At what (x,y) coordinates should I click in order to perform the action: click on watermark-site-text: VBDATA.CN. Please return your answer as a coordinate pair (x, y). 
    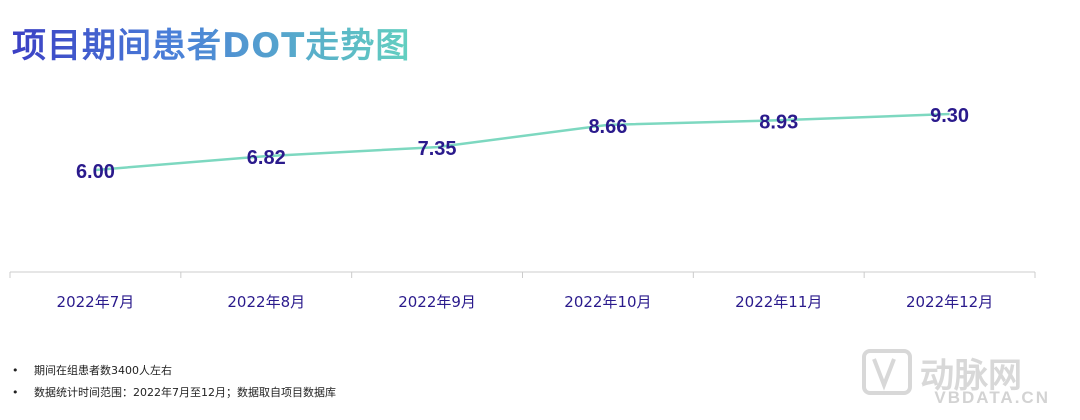
    Looking at the image, I should click on (992, 397).